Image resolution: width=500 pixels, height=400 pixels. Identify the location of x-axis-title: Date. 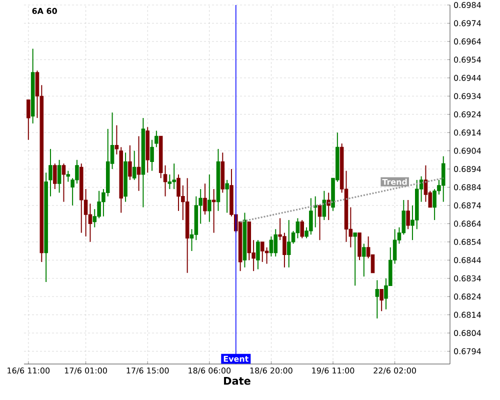
(237, 381).